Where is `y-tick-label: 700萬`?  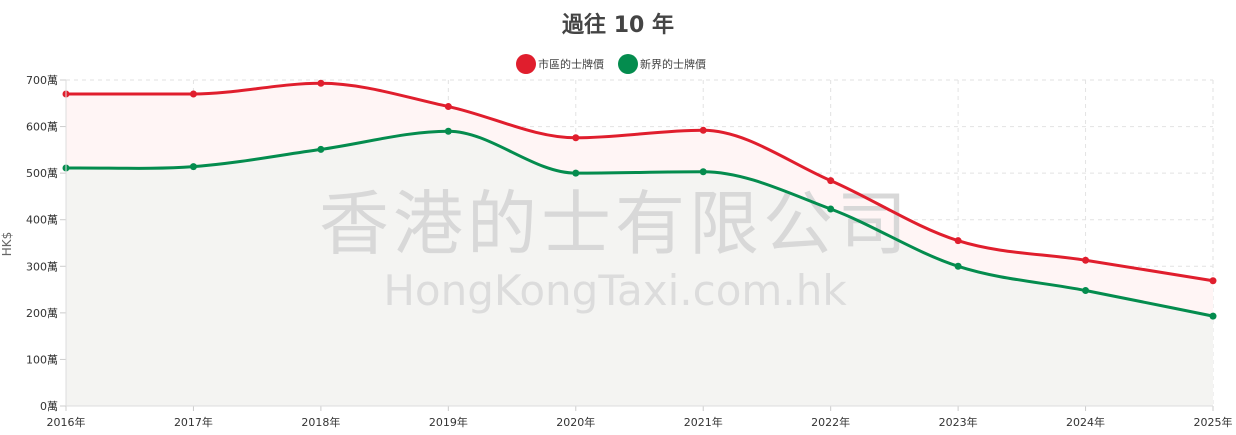 y-tick-label: 700萬 is located at coordinates (42, 80).